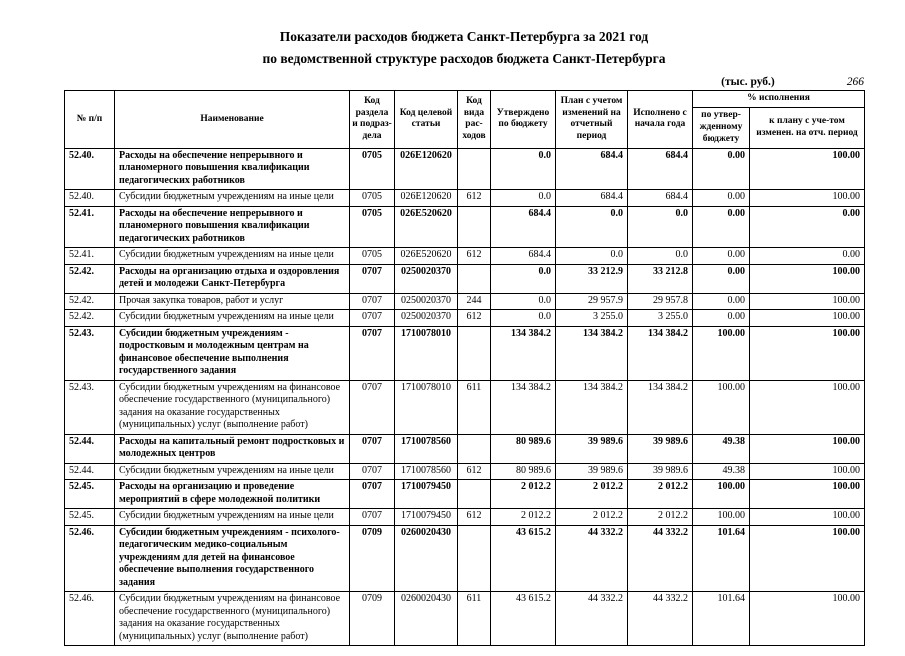 This screenshot has width=905, height=656. I want to click on cell-executed: 684.4, so click(660, 169).